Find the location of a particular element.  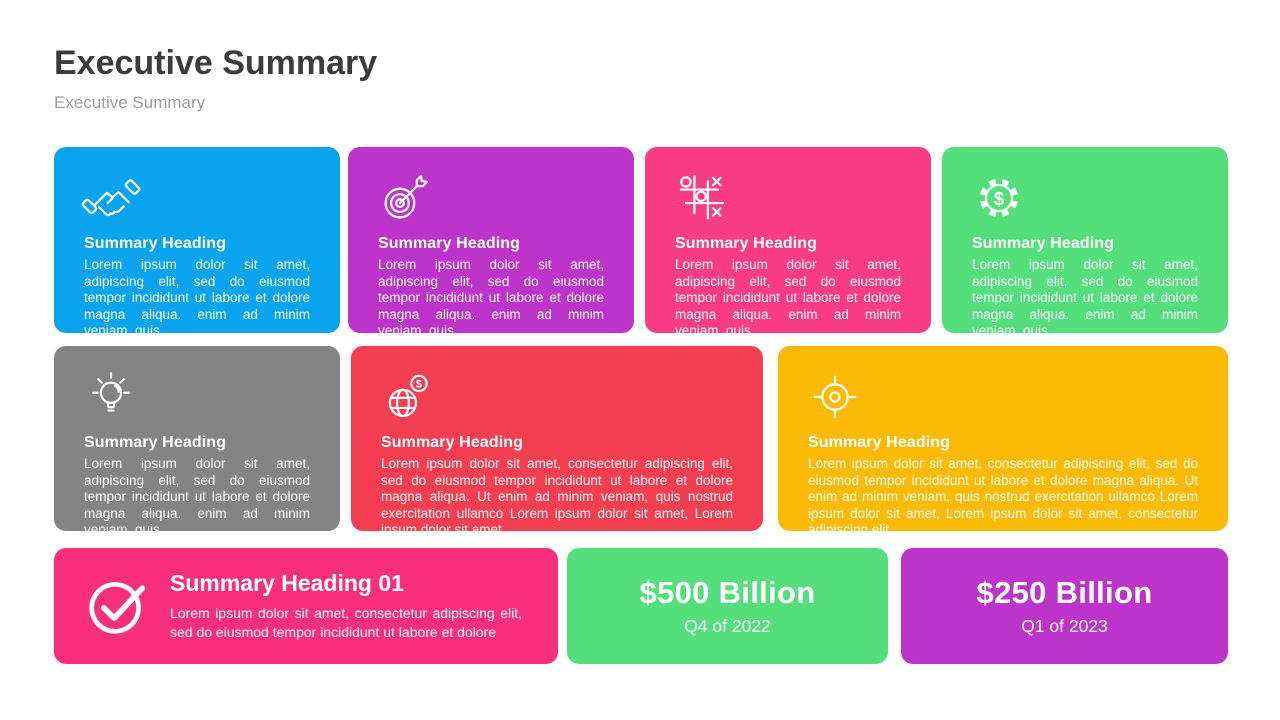

stat-card-purple: $250 Billion Q1 of 2023 is located at coordinates (1064, 606).